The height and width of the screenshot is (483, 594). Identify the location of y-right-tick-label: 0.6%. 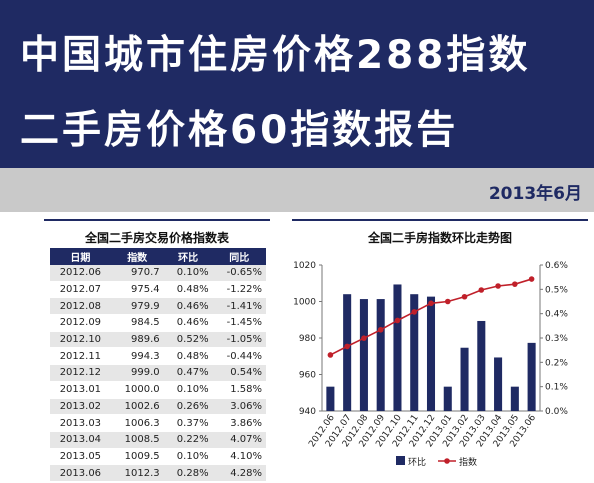
(556, 266).